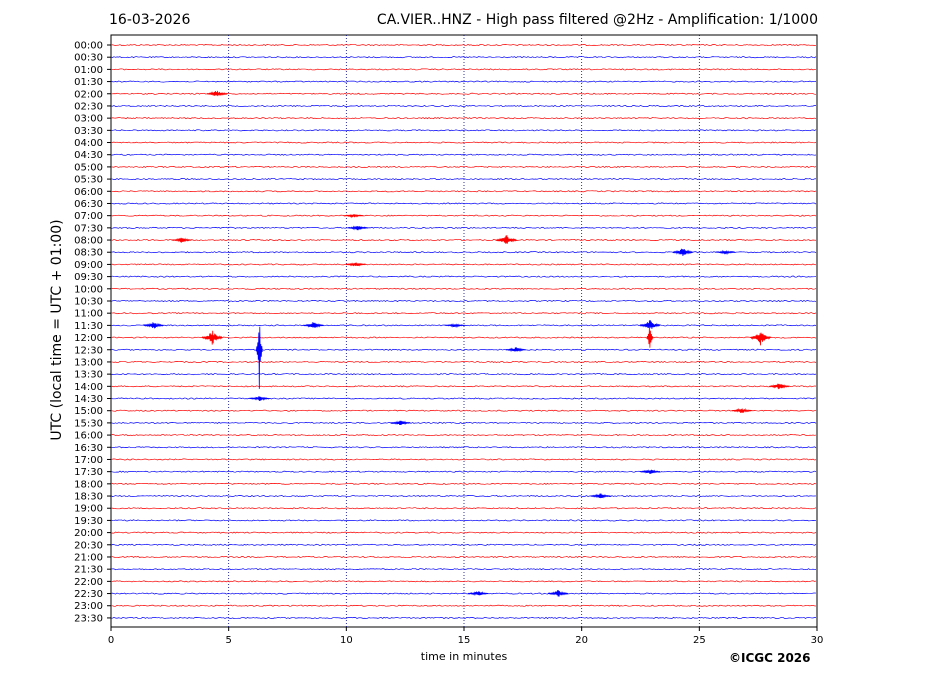 This screenshot has width=927, height=696. Describe the element at coordinates (463, 532) in the screenshot. I see `trace-2000` at that location.